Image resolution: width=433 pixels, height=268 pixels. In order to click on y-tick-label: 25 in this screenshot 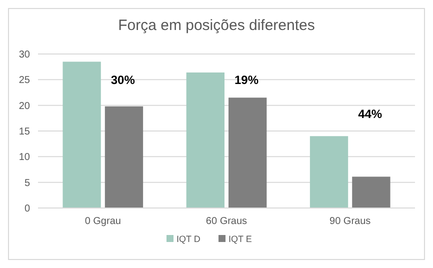, I will do `click(24, 80)`.